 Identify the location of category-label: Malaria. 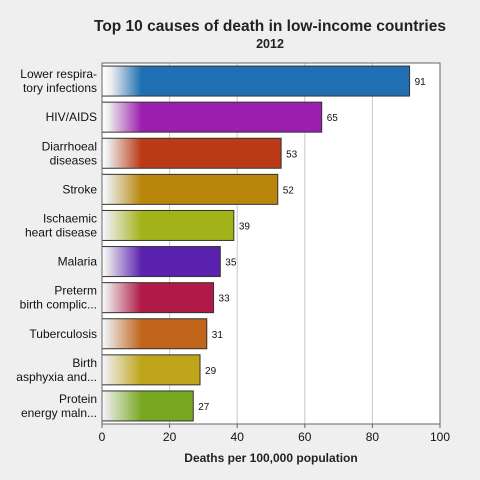
(78, 262).